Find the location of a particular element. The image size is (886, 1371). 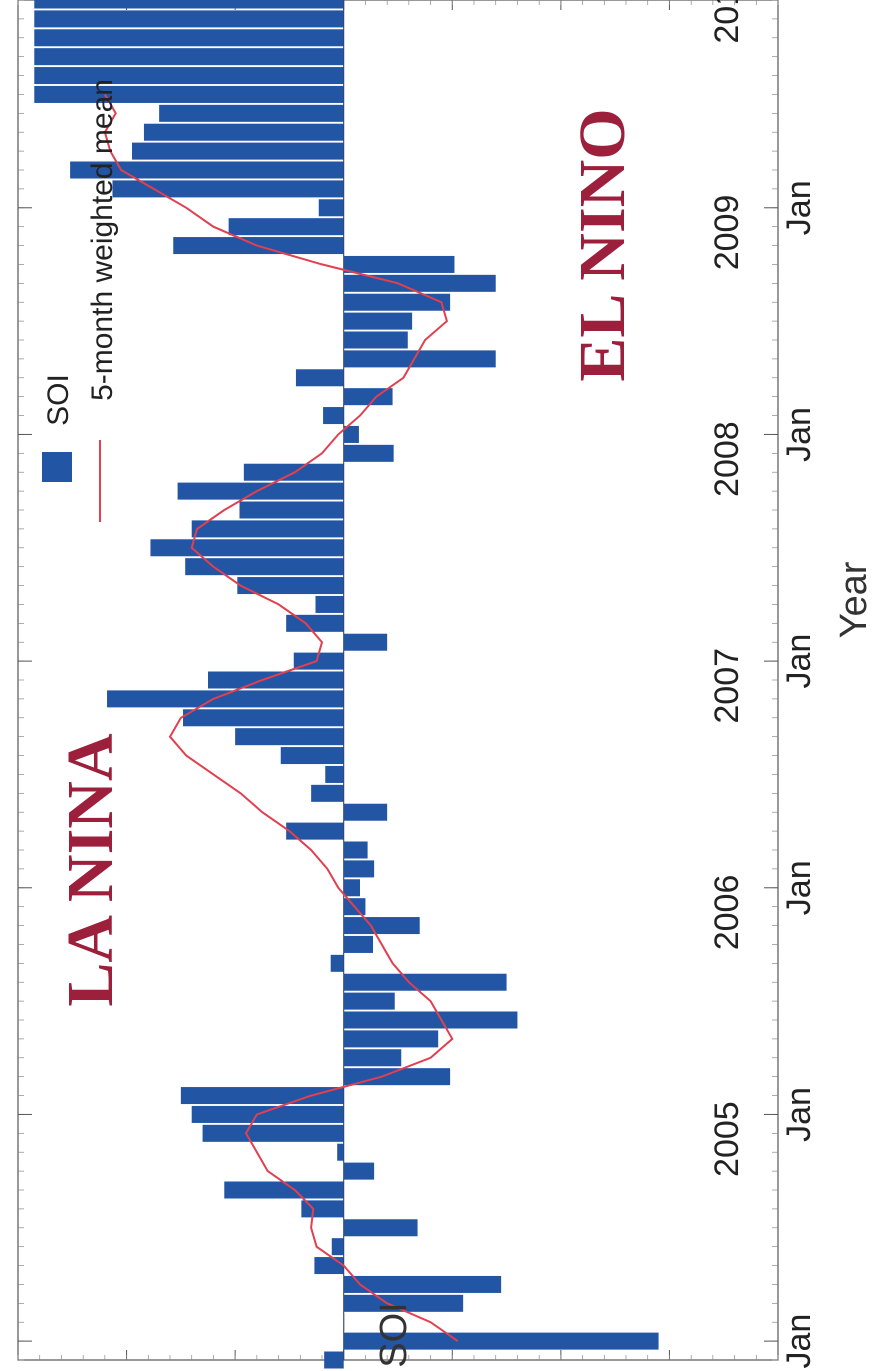

legend-label-soi: SOI is located at coordinates (58, 400).